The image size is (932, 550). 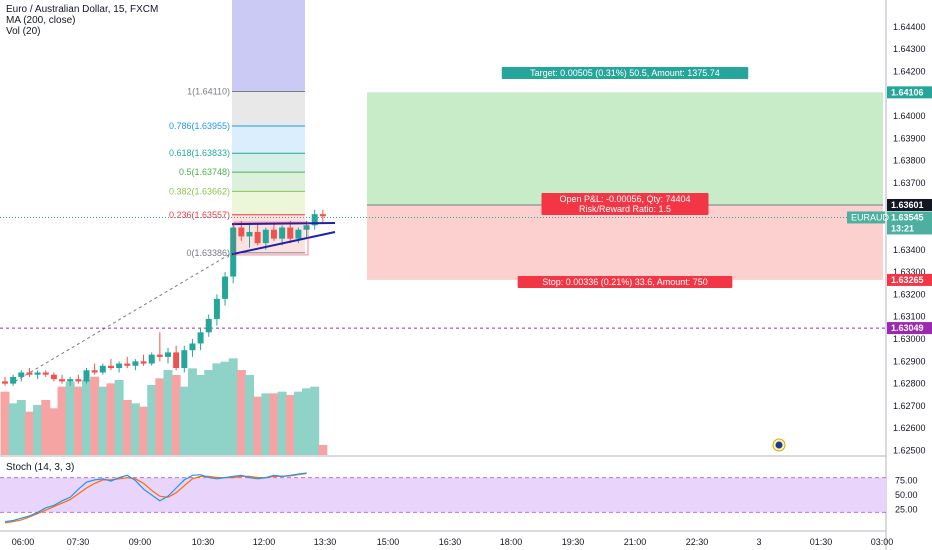 What do you see at coordinates (635, 542) in the screenshot?
I see `time-tick-label: 21:00` at bounding box center [635, 542].